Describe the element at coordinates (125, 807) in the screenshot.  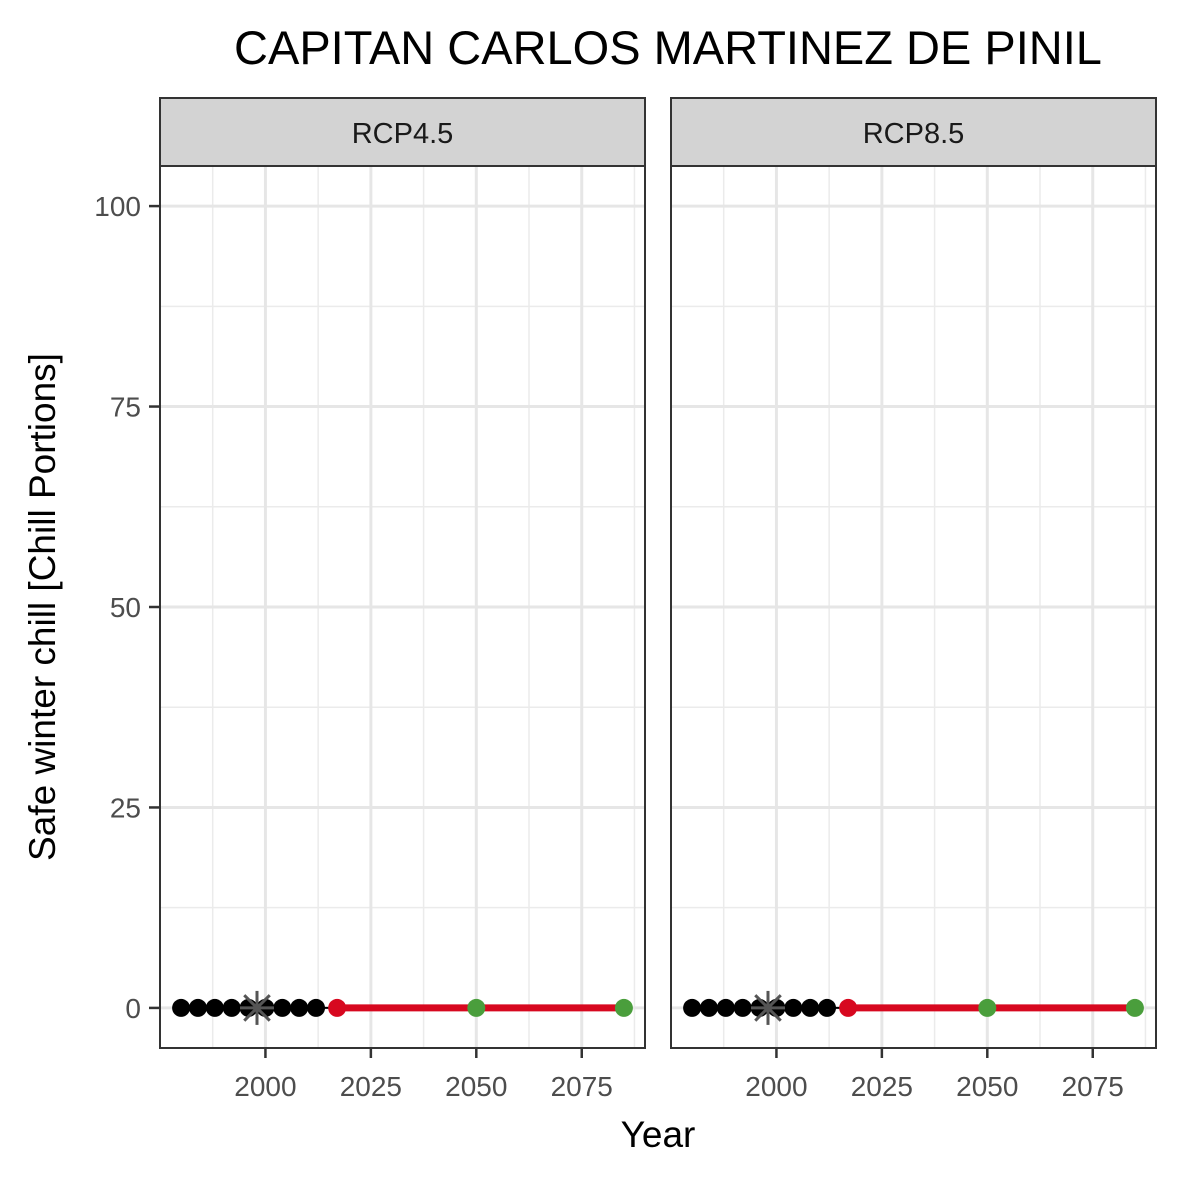
I see `y-tick-label: 25` at that location.